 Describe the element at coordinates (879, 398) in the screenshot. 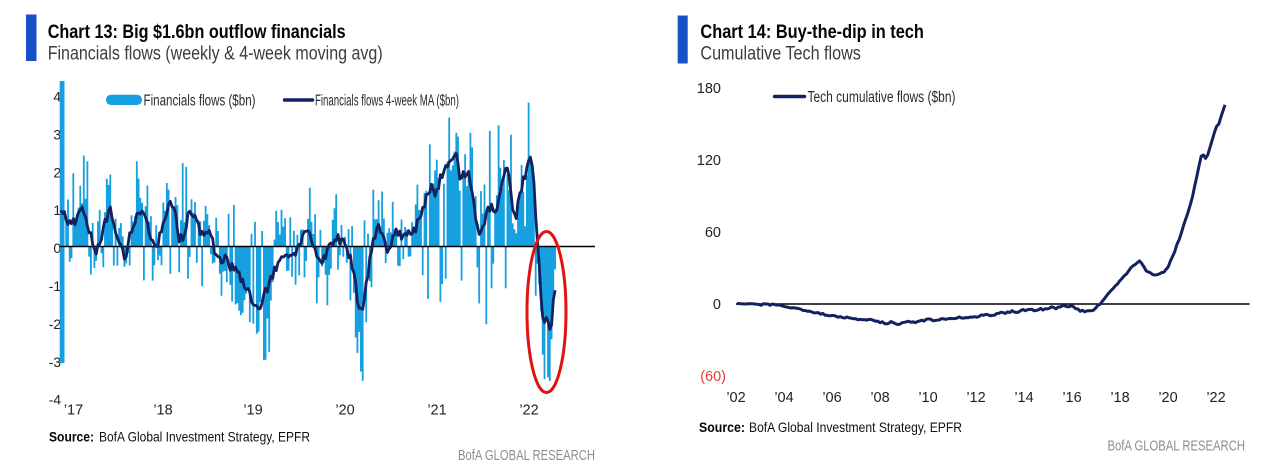

I see `svg-text: ’08` at that location.